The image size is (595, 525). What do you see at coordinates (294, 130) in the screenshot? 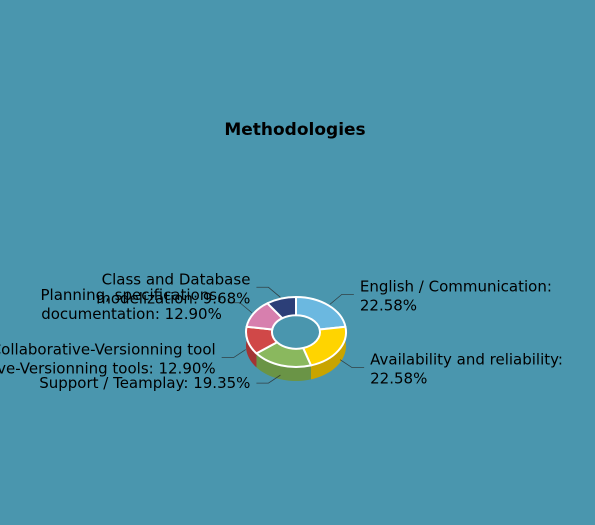
I see `chart-title: Methodologies` at bounding box center [294, 130].